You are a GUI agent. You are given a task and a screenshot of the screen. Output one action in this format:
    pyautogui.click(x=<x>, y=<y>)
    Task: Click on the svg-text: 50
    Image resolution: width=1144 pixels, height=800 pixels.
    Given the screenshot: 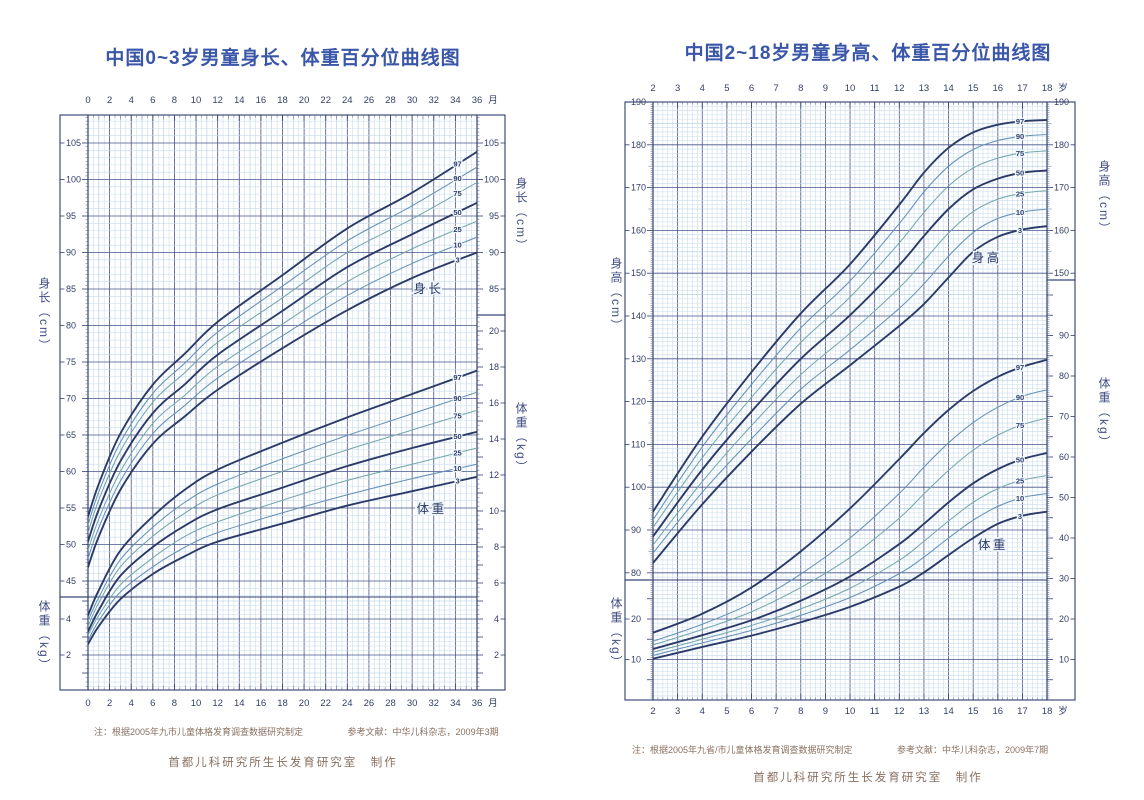 What is the action you would take?
    pyautogui.click(x=1064, y=498)
    